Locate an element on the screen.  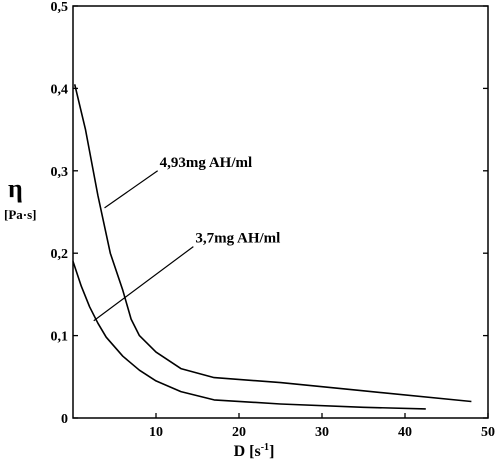
x-tick-label: 30 is located at coordinates (322, 432).